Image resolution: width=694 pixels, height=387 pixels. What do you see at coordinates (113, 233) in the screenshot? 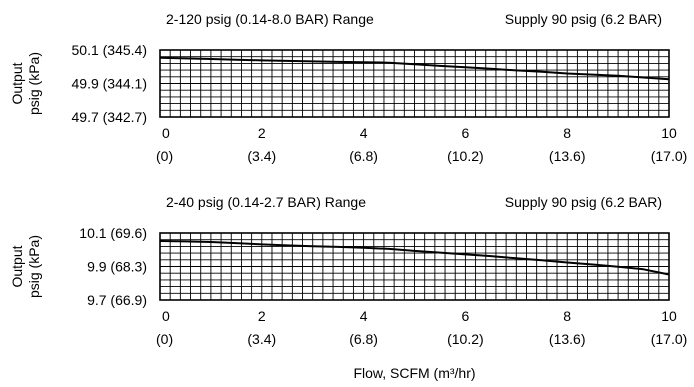
I see `y-tick-label: 10.1 (69.6)` at bounding box center [113, 233].